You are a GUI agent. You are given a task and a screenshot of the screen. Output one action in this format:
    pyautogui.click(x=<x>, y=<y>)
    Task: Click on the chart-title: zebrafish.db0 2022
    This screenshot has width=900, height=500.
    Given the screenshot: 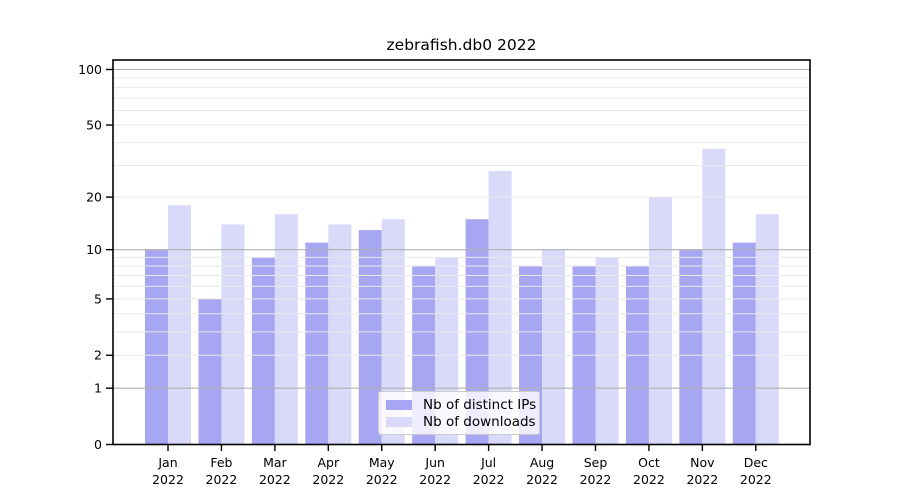 What is the action you would take?
    pyautogui.click(x=461, y=45)
    